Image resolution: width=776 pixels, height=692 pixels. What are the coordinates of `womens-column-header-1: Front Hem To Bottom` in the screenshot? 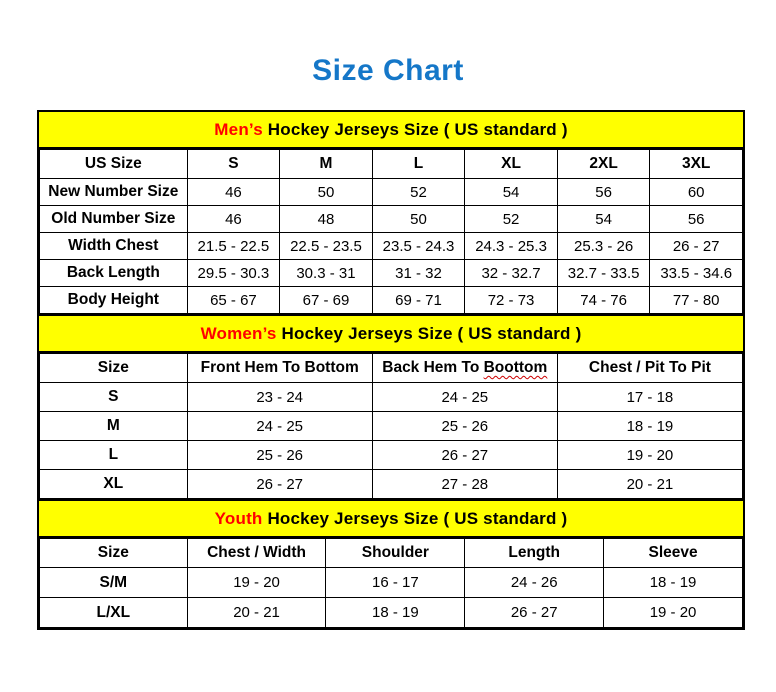 It's located at (279, 368).